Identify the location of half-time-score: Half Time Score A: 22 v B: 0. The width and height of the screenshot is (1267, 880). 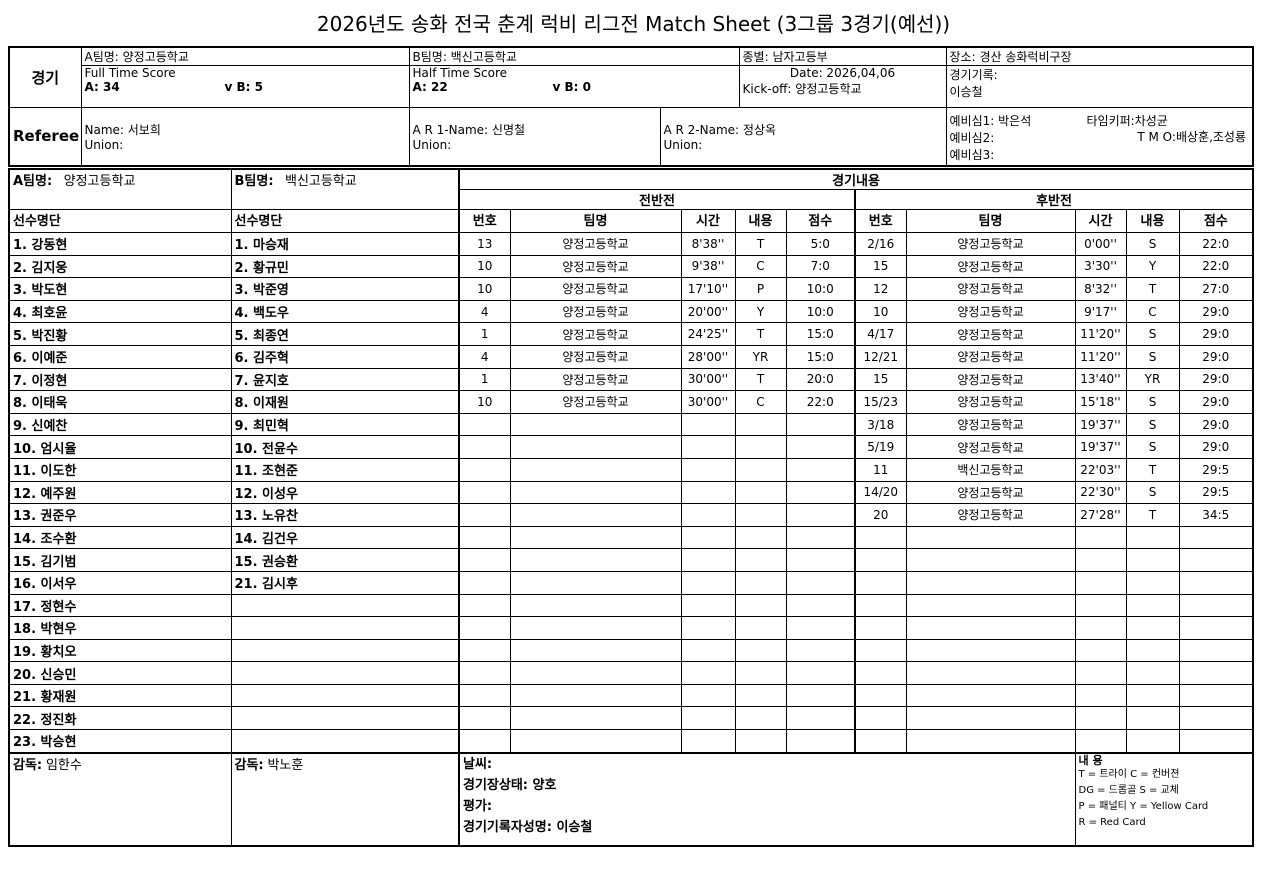
(574, 86).